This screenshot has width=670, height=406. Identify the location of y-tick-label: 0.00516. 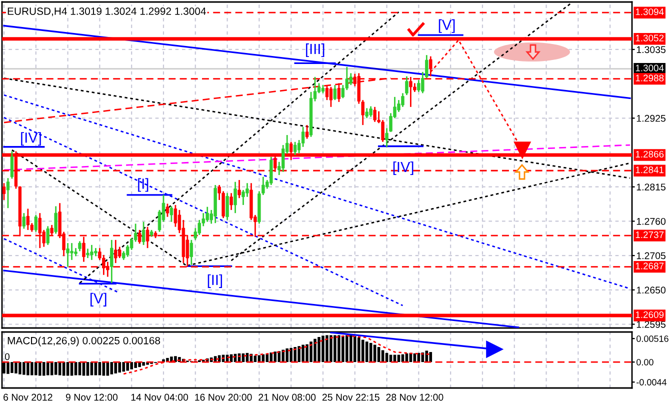
(652, 339).